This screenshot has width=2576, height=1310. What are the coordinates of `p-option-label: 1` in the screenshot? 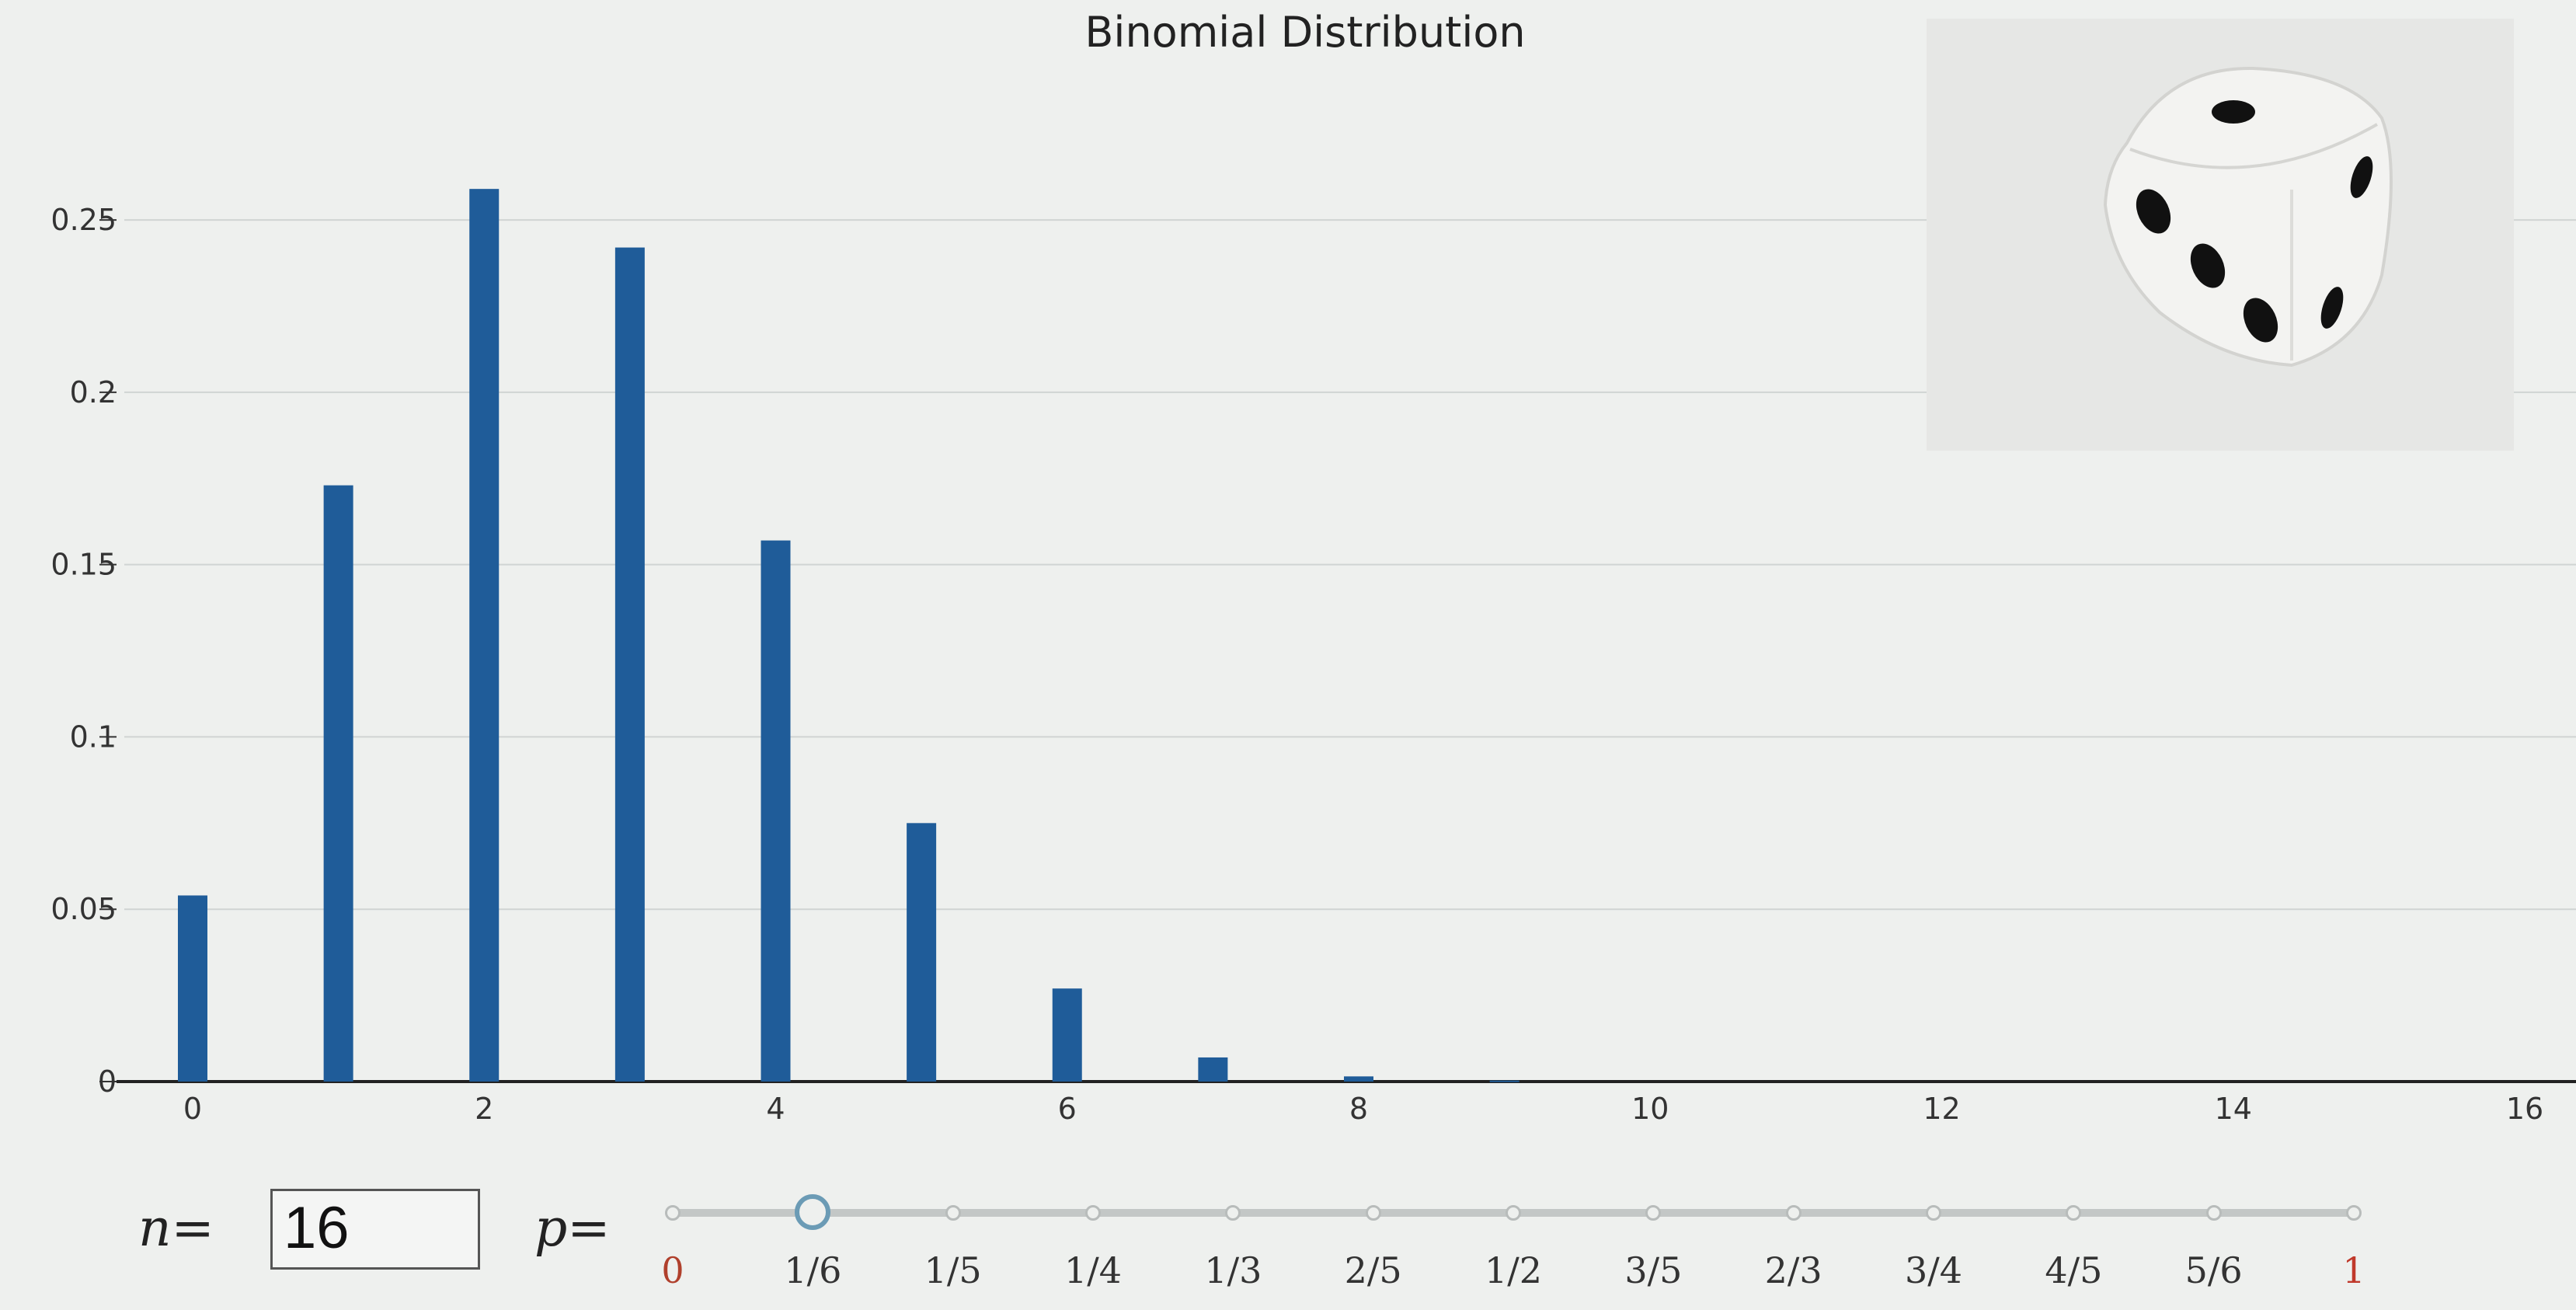 It's located at (2353, 1270).